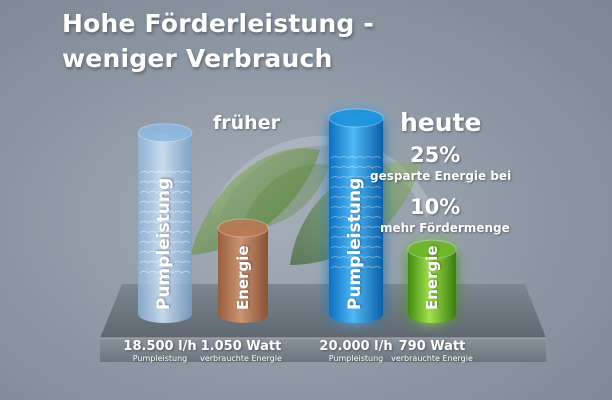 The width and height of the screenshot is (612, 400). I want to click on stat-percent-energy: 25%, so click(435, 155).